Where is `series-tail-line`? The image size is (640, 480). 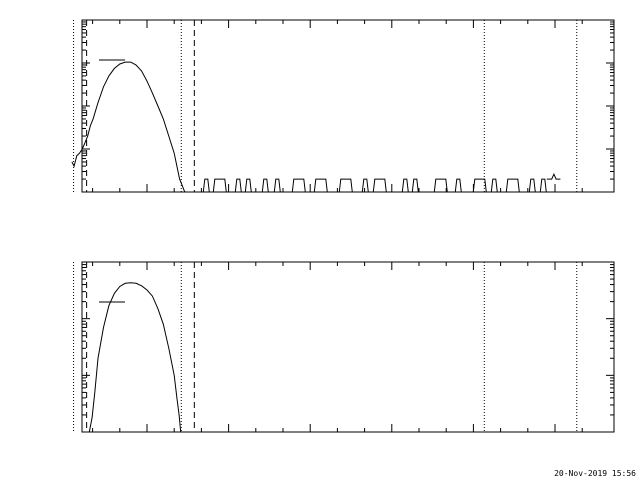 series-tail-line is located at coordinates (553, 176).